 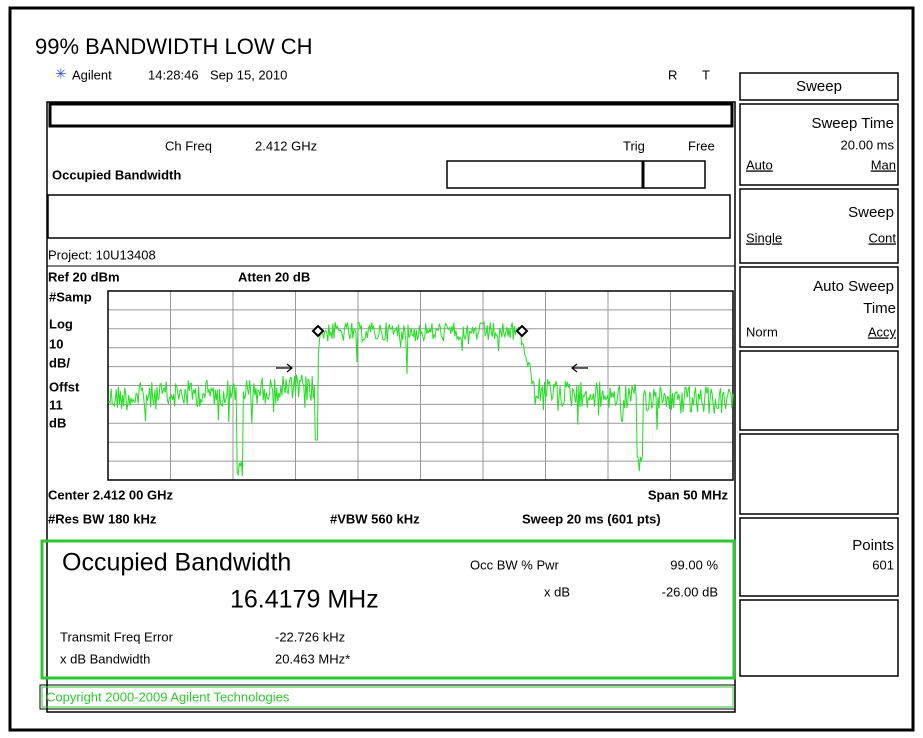 What do you see at coordinates (173, 46) in the screenshot?
I see `title: 99% BANDWIDTH LOW CH` at bounding box center [173, 46].